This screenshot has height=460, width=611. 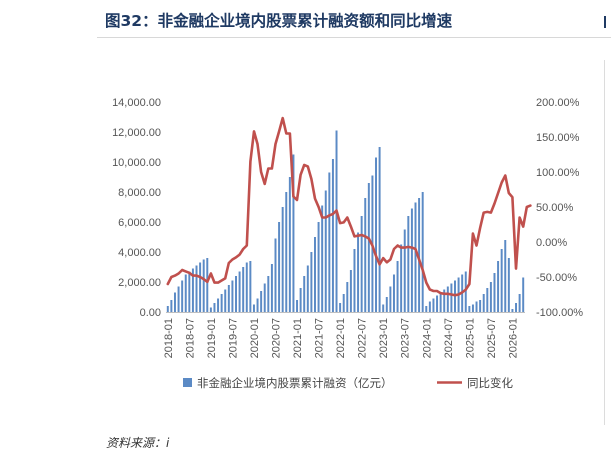 I want to click on source-note: 资料来源：i, so click(x=138, y=443).